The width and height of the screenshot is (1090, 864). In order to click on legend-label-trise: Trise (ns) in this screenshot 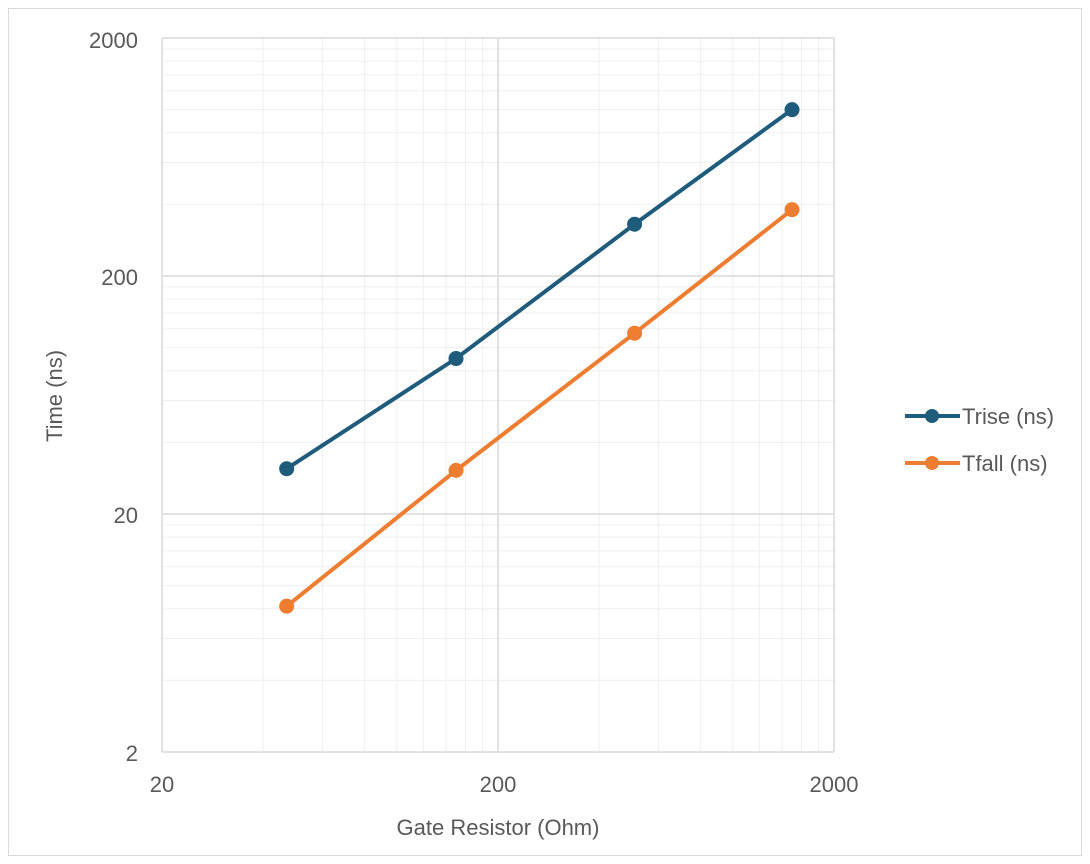, I will do `click(1008, 416)`.